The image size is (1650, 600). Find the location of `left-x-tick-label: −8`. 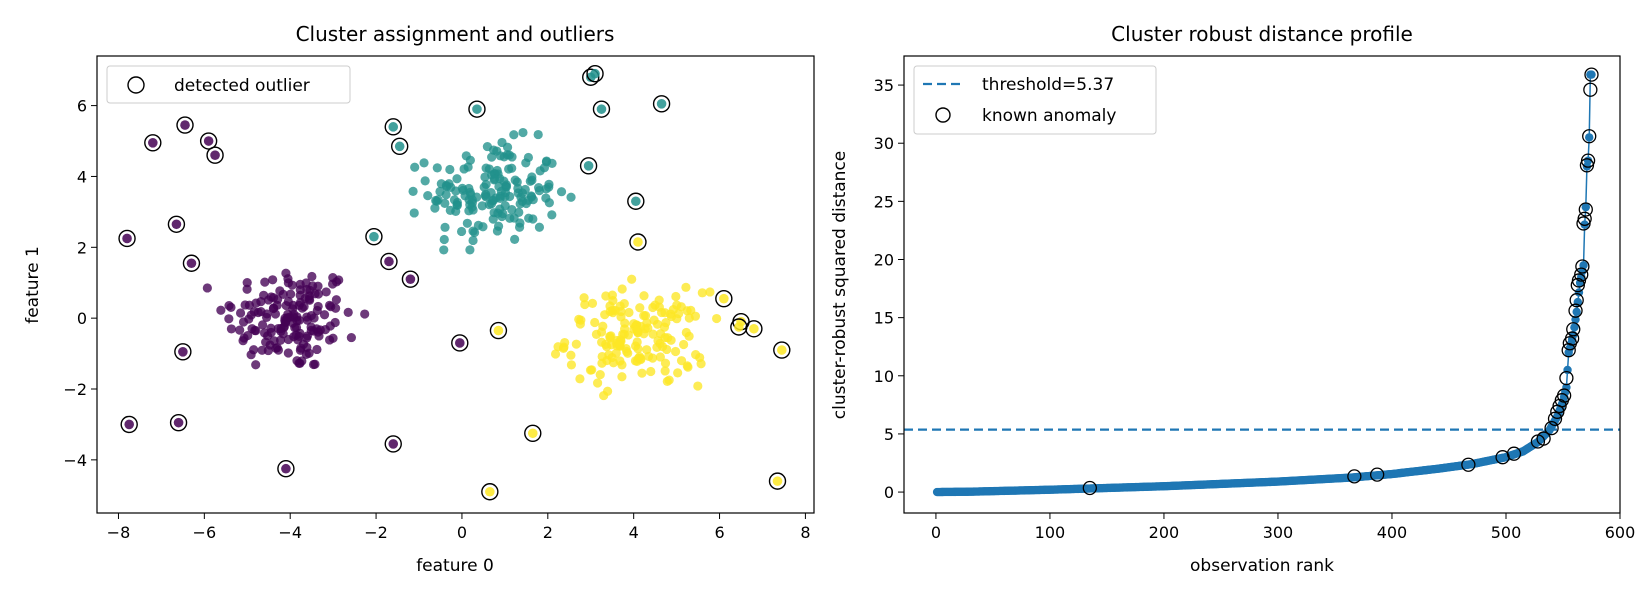

left-x-tick-label: −8 is located at coordinates (119, 532).